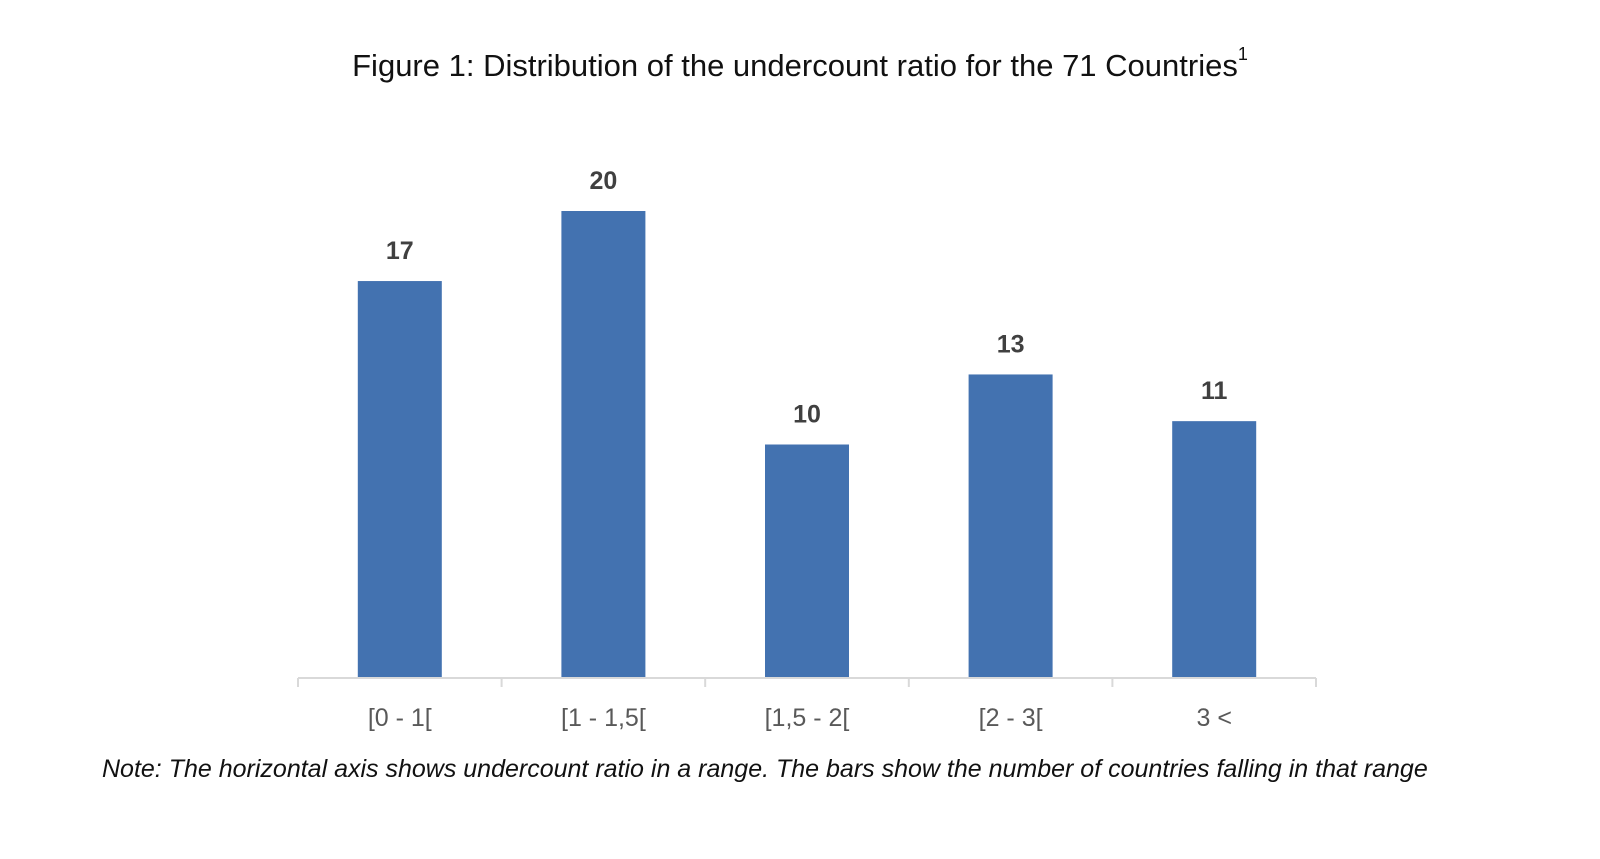  Describe the element at coordinates (603, 181) in the screenshot. I see `bar-value-label: 20` at that location.